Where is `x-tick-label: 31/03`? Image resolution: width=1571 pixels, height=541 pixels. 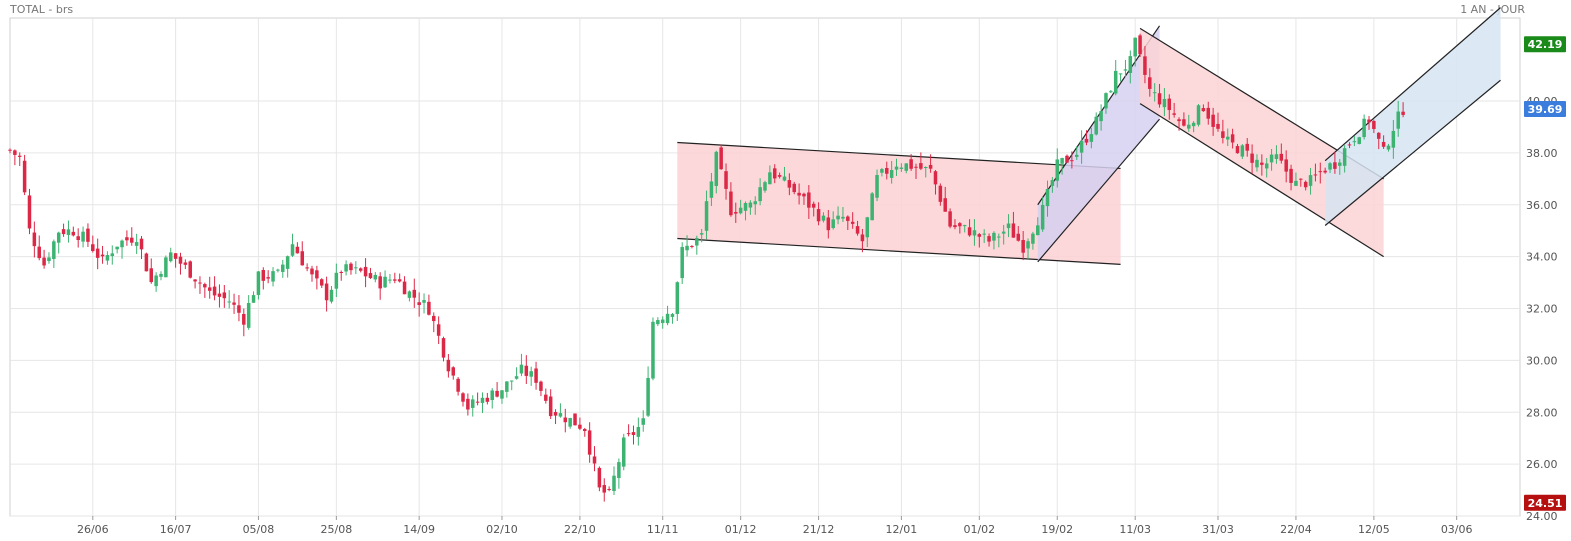
x-tick-label: 31/03 is located at coordinates (1218, 529).